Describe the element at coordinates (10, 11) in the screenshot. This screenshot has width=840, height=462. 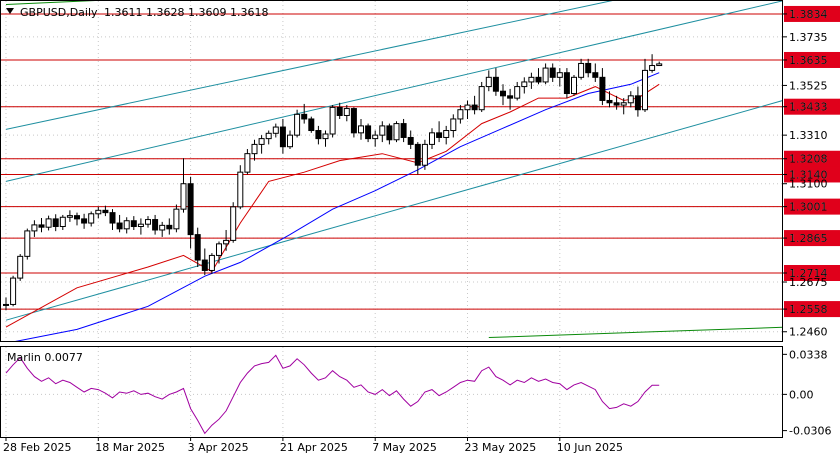
I see `symbol-menu-triangle-icon` at that location.